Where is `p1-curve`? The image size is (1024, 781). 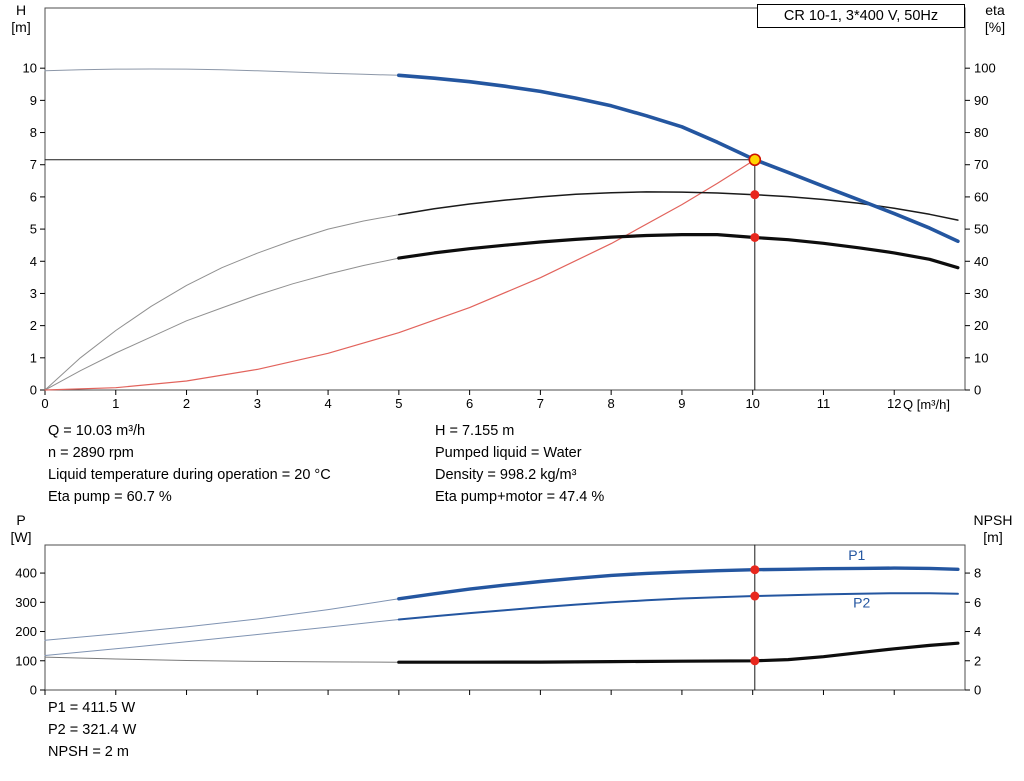 p1-curve is located at coordinates (678, 583).